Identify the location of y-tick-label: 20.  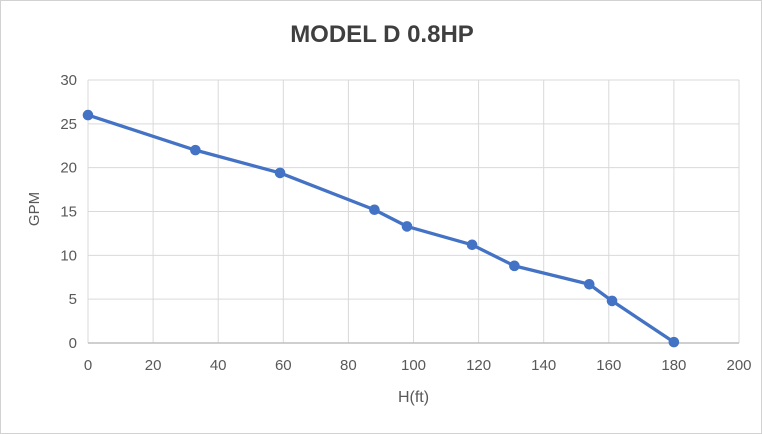
(68, 168).